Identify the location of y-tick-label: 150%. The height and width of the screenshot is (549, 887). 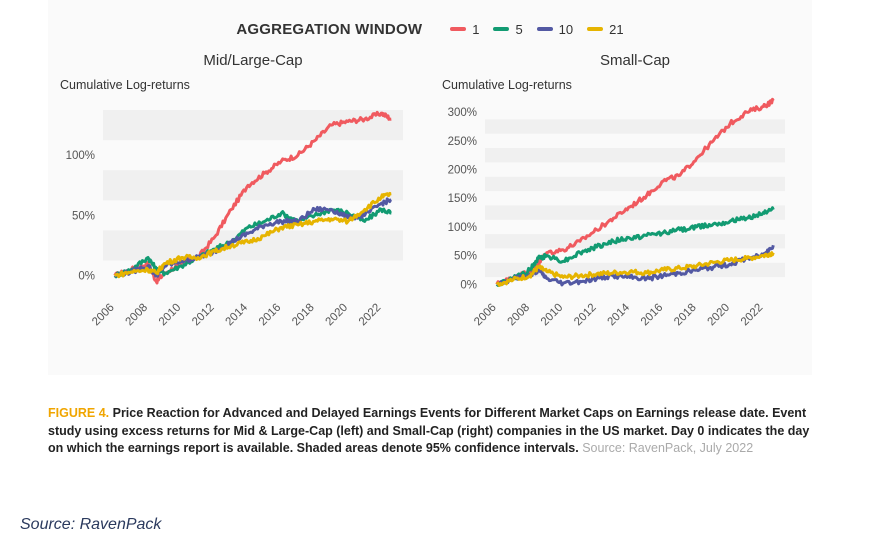
(462, 199).